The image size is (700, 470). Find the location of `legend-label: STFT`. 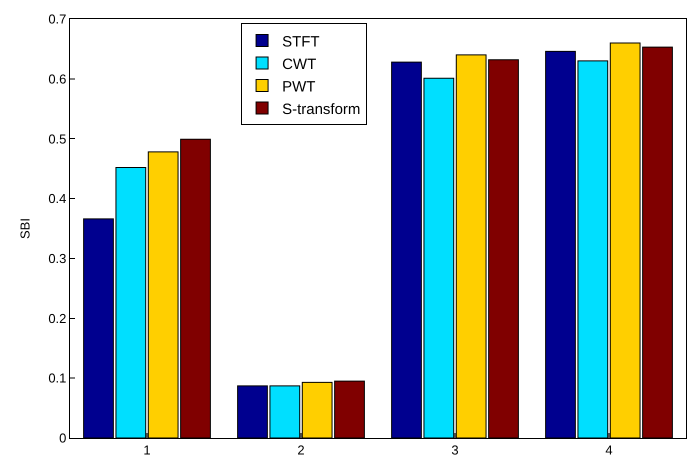

legend-label: STFT is located at coordinates (301, 41).